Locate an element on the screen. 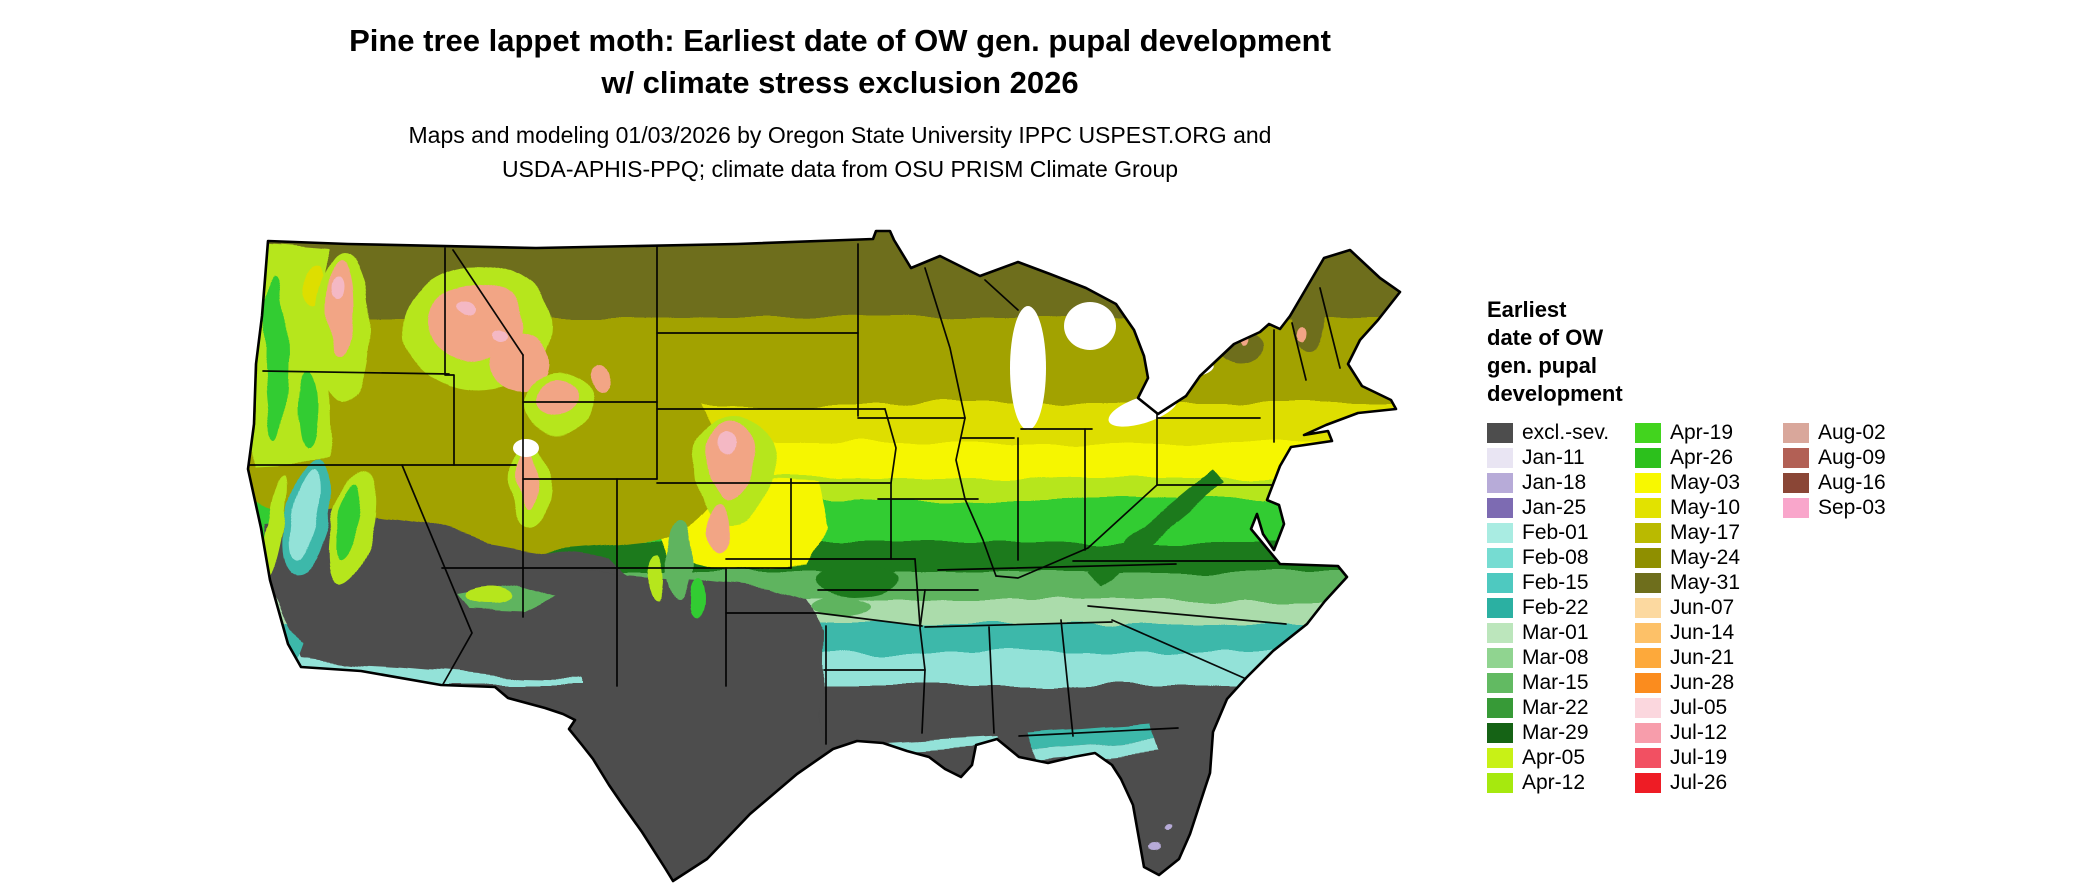  legend-entry: Aug-09 is located at coordinates (1857, 457).